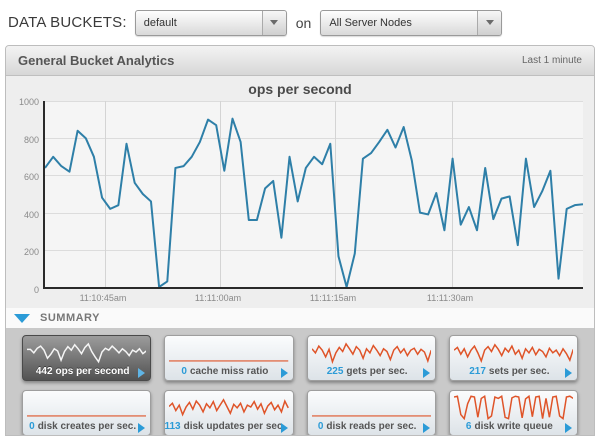 The width and height of the screenshot is (600, 436). Describe the element at coordinates (477, 371) in the screenshot. I see `tile-value: 217` at that location.